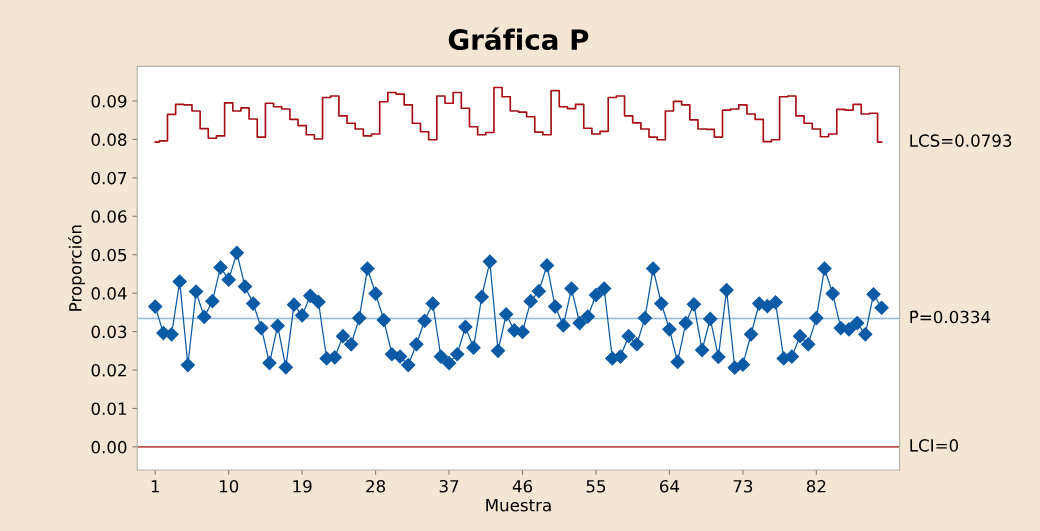 The image size is (1040, 531). I want to click on x-tick-label: 28, so click(376, 486).